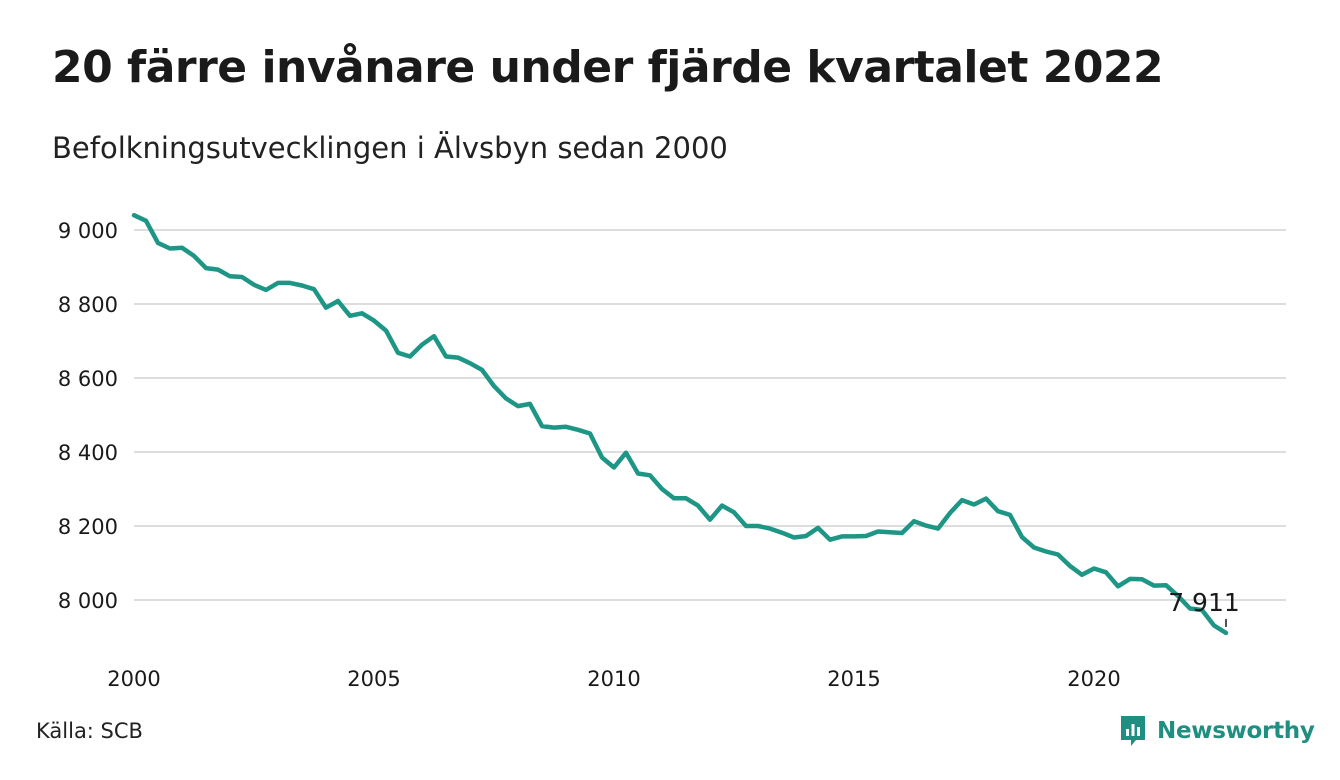 The width and height of the screenshot is (1340, 780). I want to click on last-value-label: 7 911, so click(1204, 602).